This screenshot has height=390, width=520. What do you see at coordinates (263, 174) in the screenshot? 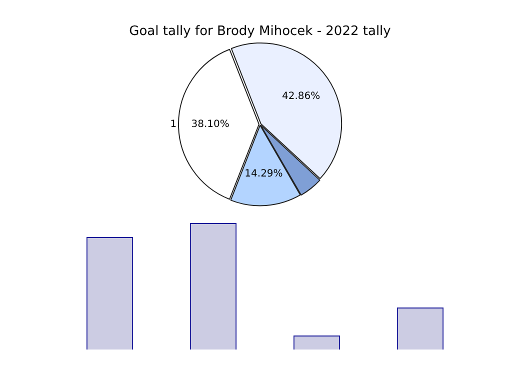
I see `data-label: 14.29%` at bounding box center [263, 174].